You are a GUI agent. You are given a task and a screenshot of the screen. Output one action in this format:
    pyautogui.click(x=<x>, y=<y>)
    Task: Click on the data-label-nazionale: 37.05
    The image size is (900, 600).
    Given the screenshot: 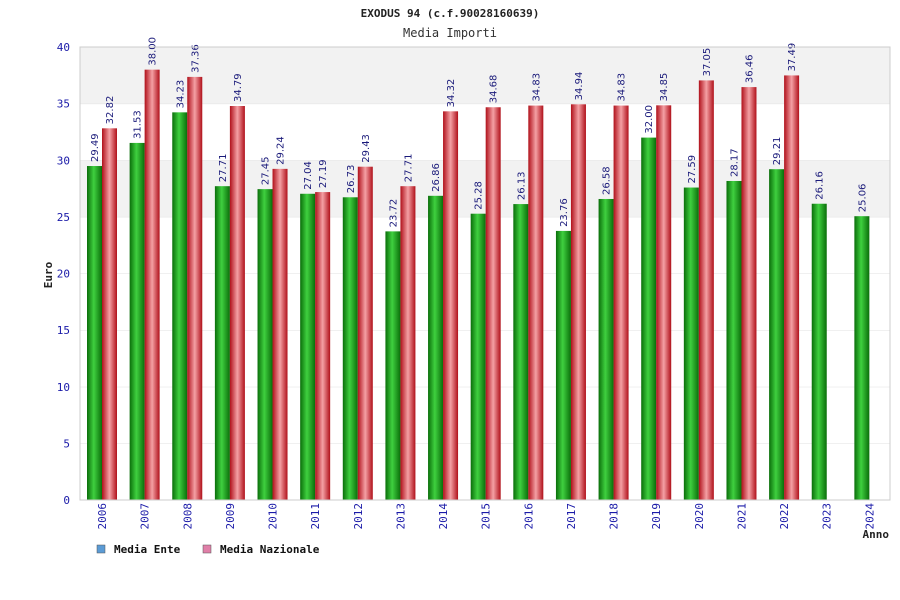 What is the action you would take?
    pyautogui.click(x=707, y=62)
    